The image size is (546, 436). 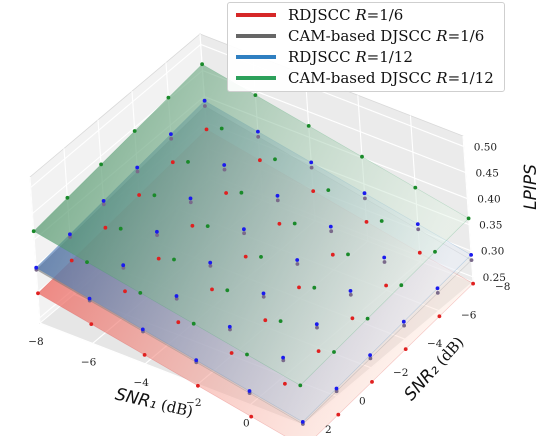 I want to click on x-axis-label: SNR₁ (dB), so click(x=154, y=402).